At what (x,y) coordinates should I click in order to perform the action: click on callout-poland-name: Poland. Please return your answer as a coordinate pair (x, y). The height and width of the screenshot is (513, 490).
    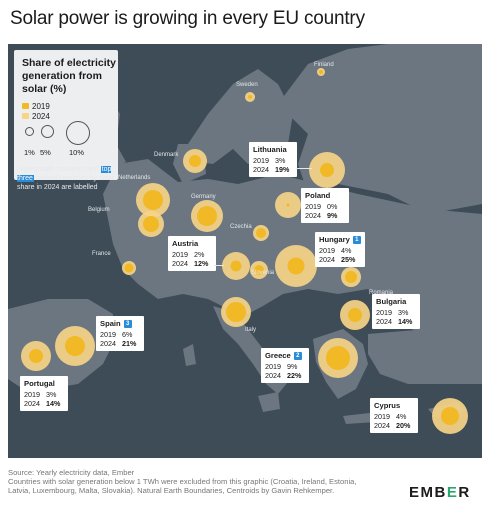
    Looking at the image, I should click on (318, 195).